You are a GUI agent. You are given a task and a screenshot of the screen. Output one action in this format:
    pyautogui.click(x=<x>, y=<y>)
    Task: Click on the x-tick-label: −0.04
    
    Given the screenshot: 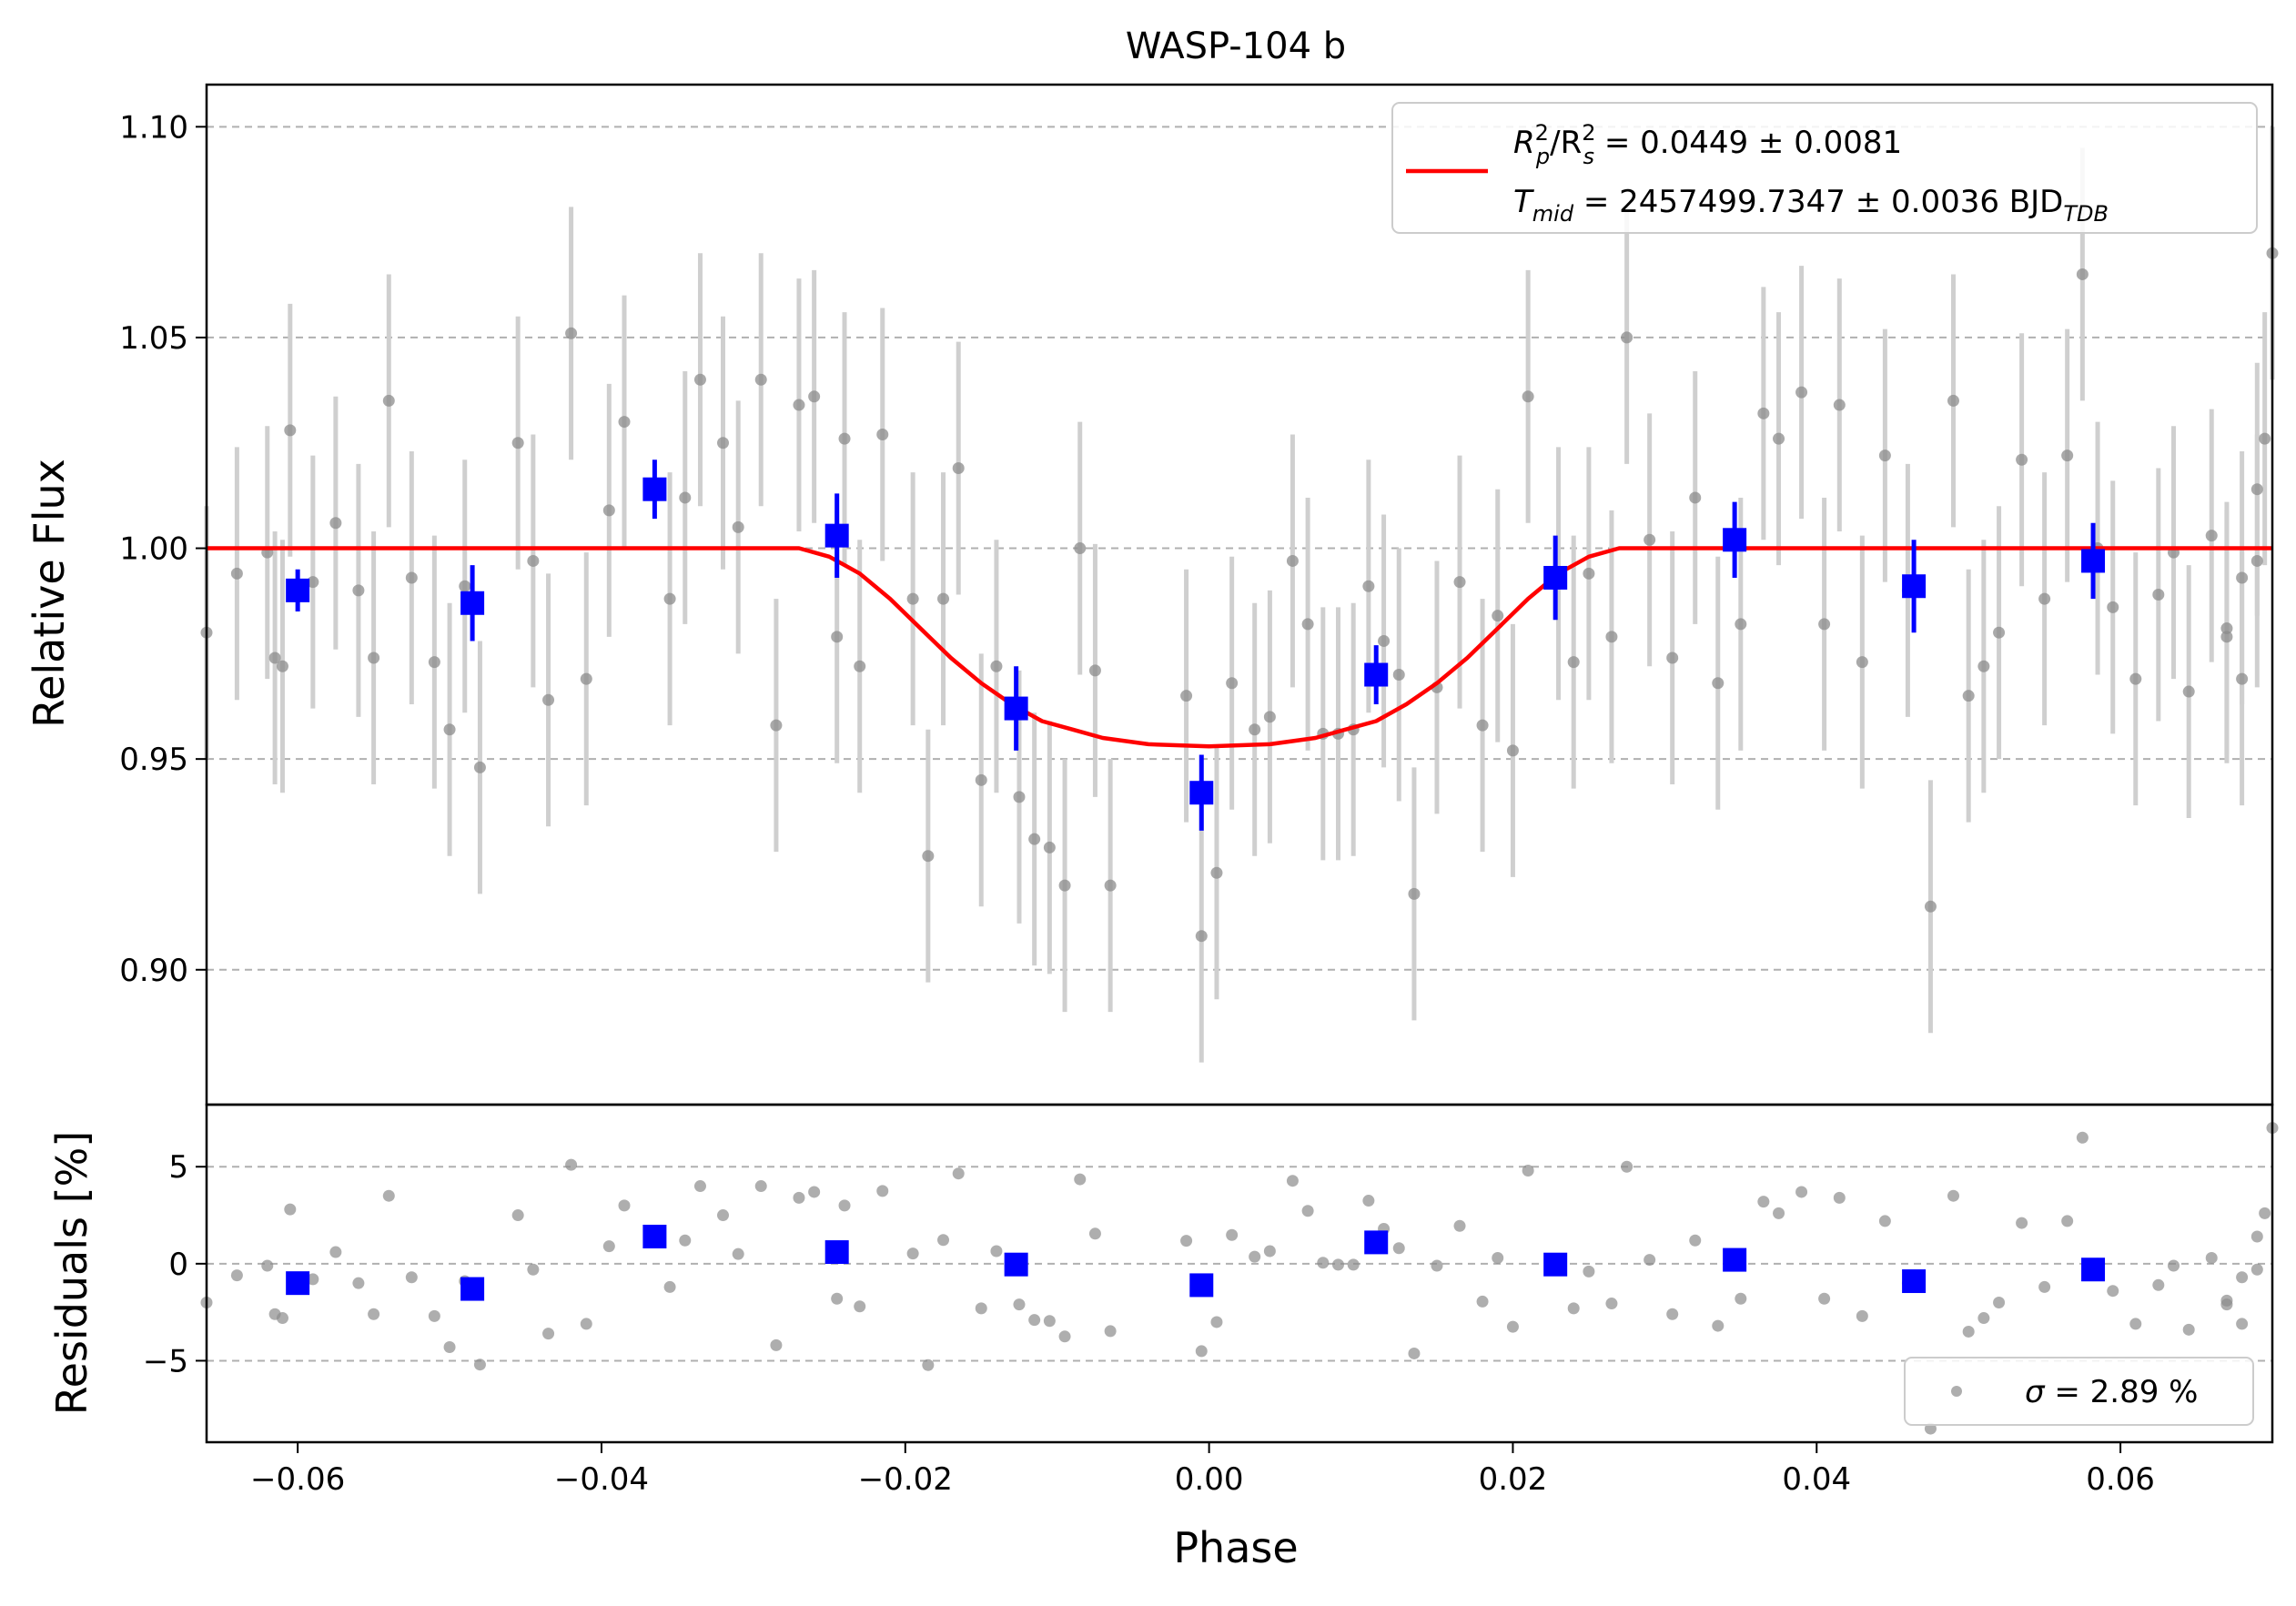 What is the action you would take?
    pyautogui.click(x=602, y=1479)
    